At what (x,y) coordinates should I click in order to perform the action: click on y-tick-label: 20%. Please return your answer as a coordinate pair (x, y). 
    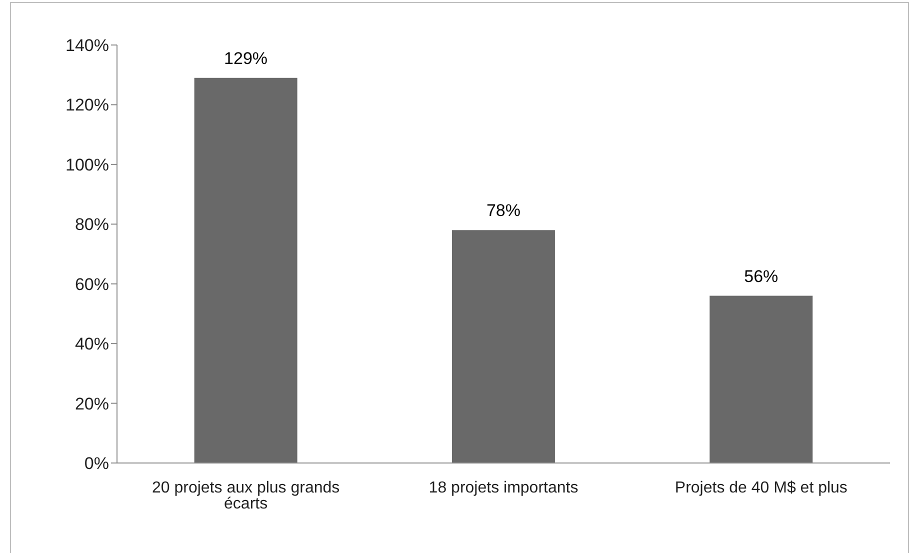
    Looking at the image, I should click on (91, 404).